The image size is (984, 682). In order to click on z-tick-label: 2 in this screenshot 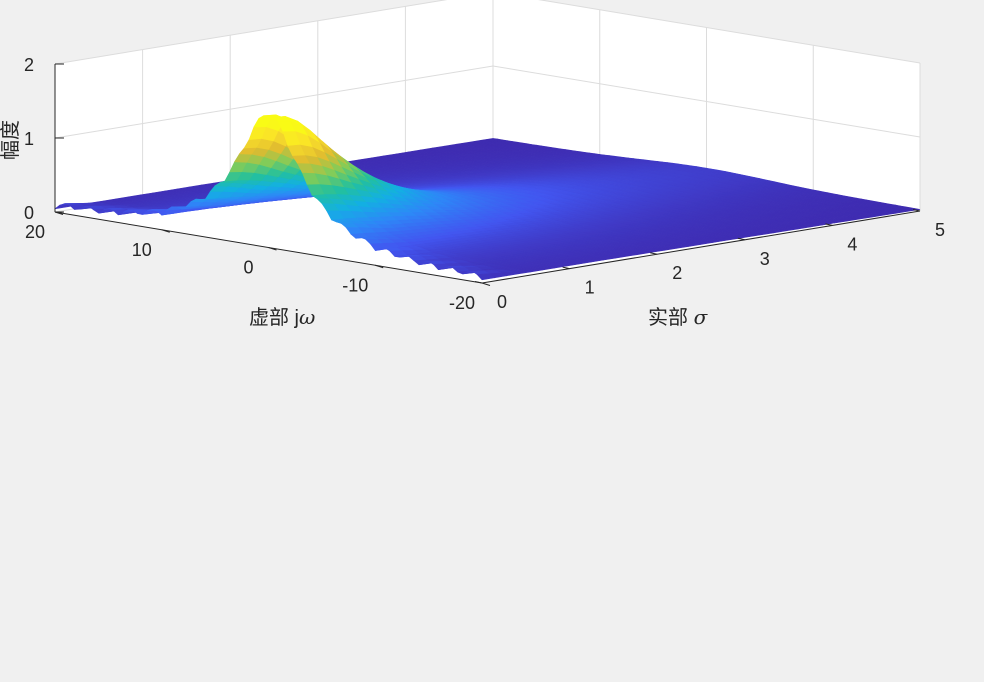, I will do `click(29, 65)`.